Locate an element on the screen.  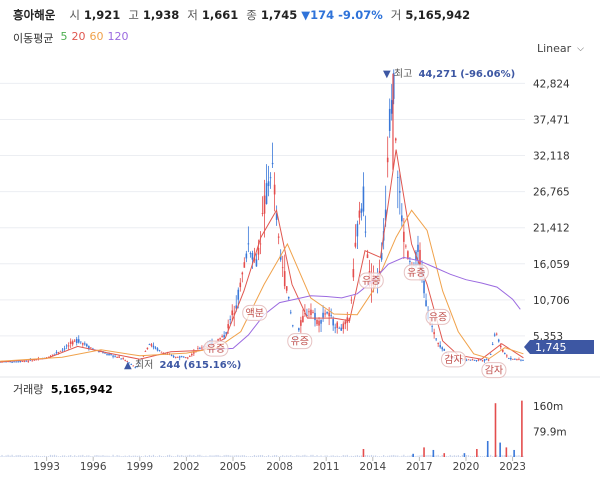
max-price-marker: ▼ 최고 44,271 (-96.06%) is located at coordinates (449, 74).